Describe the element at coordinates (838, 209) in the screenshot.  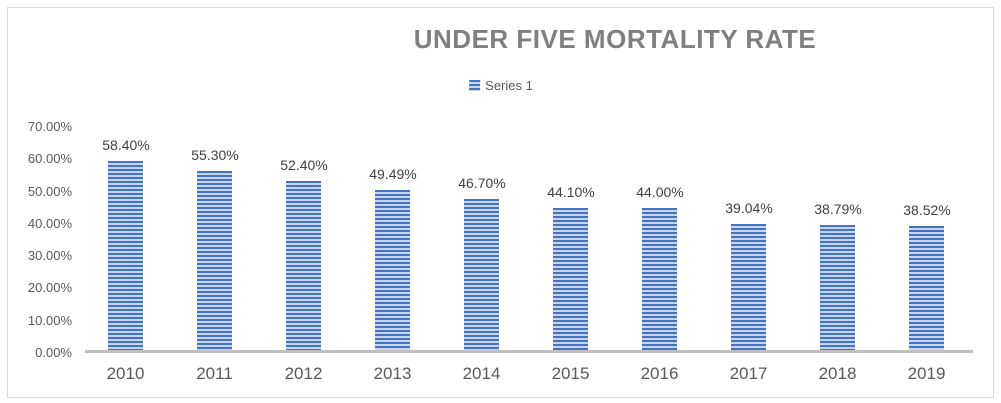
I see `data-label: 38.79%` at that location.